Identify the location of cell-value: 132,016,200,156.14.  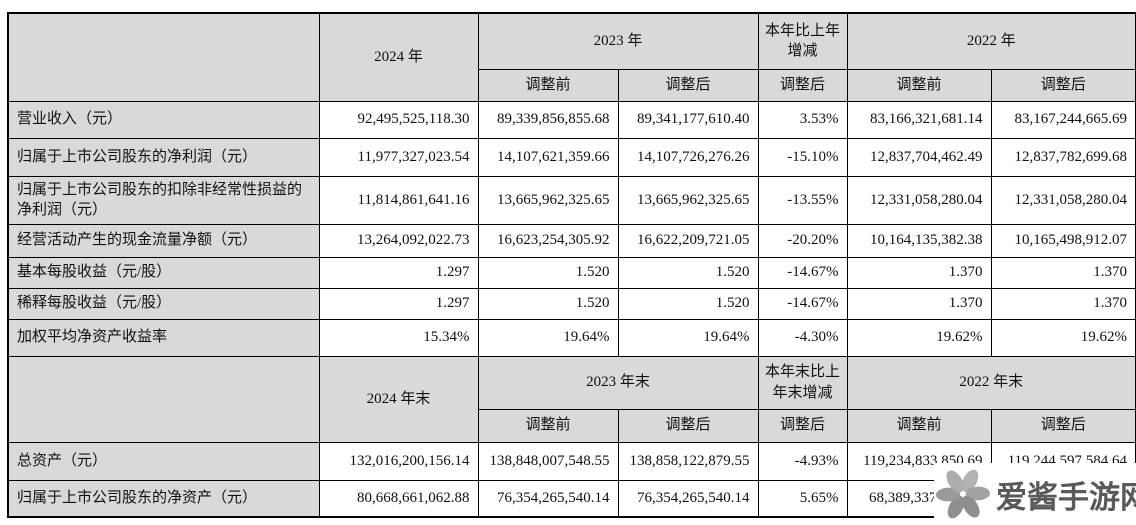
(398, 461).